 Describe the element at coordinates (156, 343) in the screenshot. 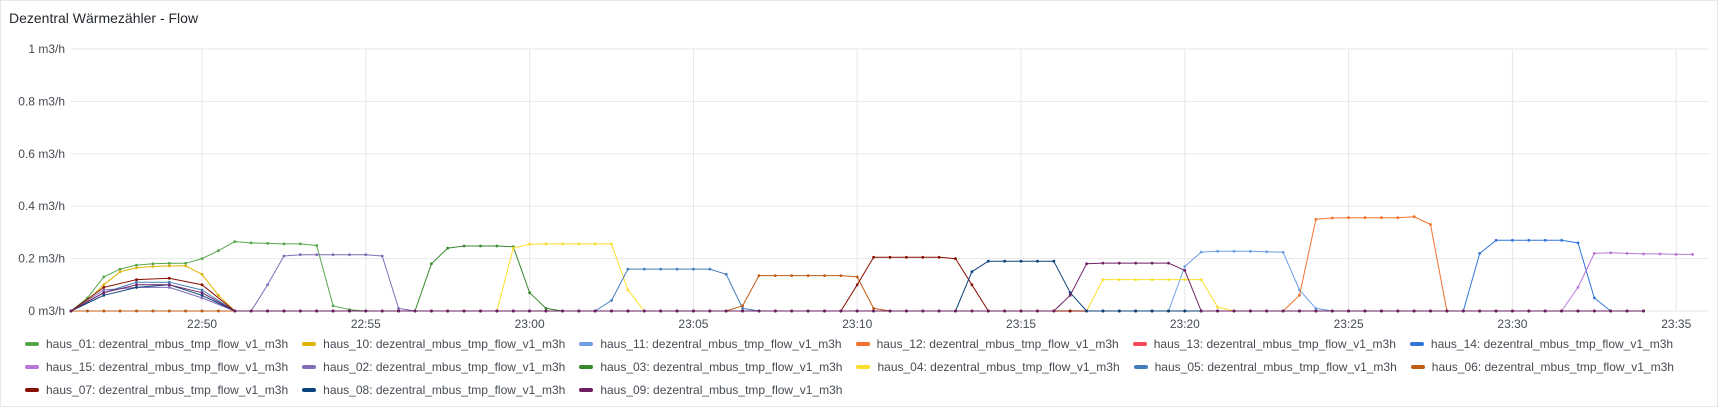

I see `legend-item: haus_01: dezentral_mbus_tmp_flow_v1_m3h` at that location.